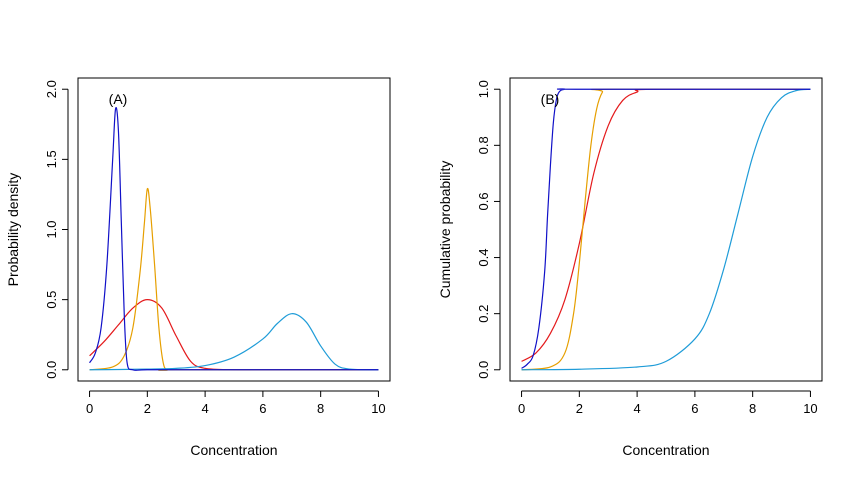 This screenshot has width=864, height=480. I want to click on y-tick-label: 0.2, so click(483, 314).